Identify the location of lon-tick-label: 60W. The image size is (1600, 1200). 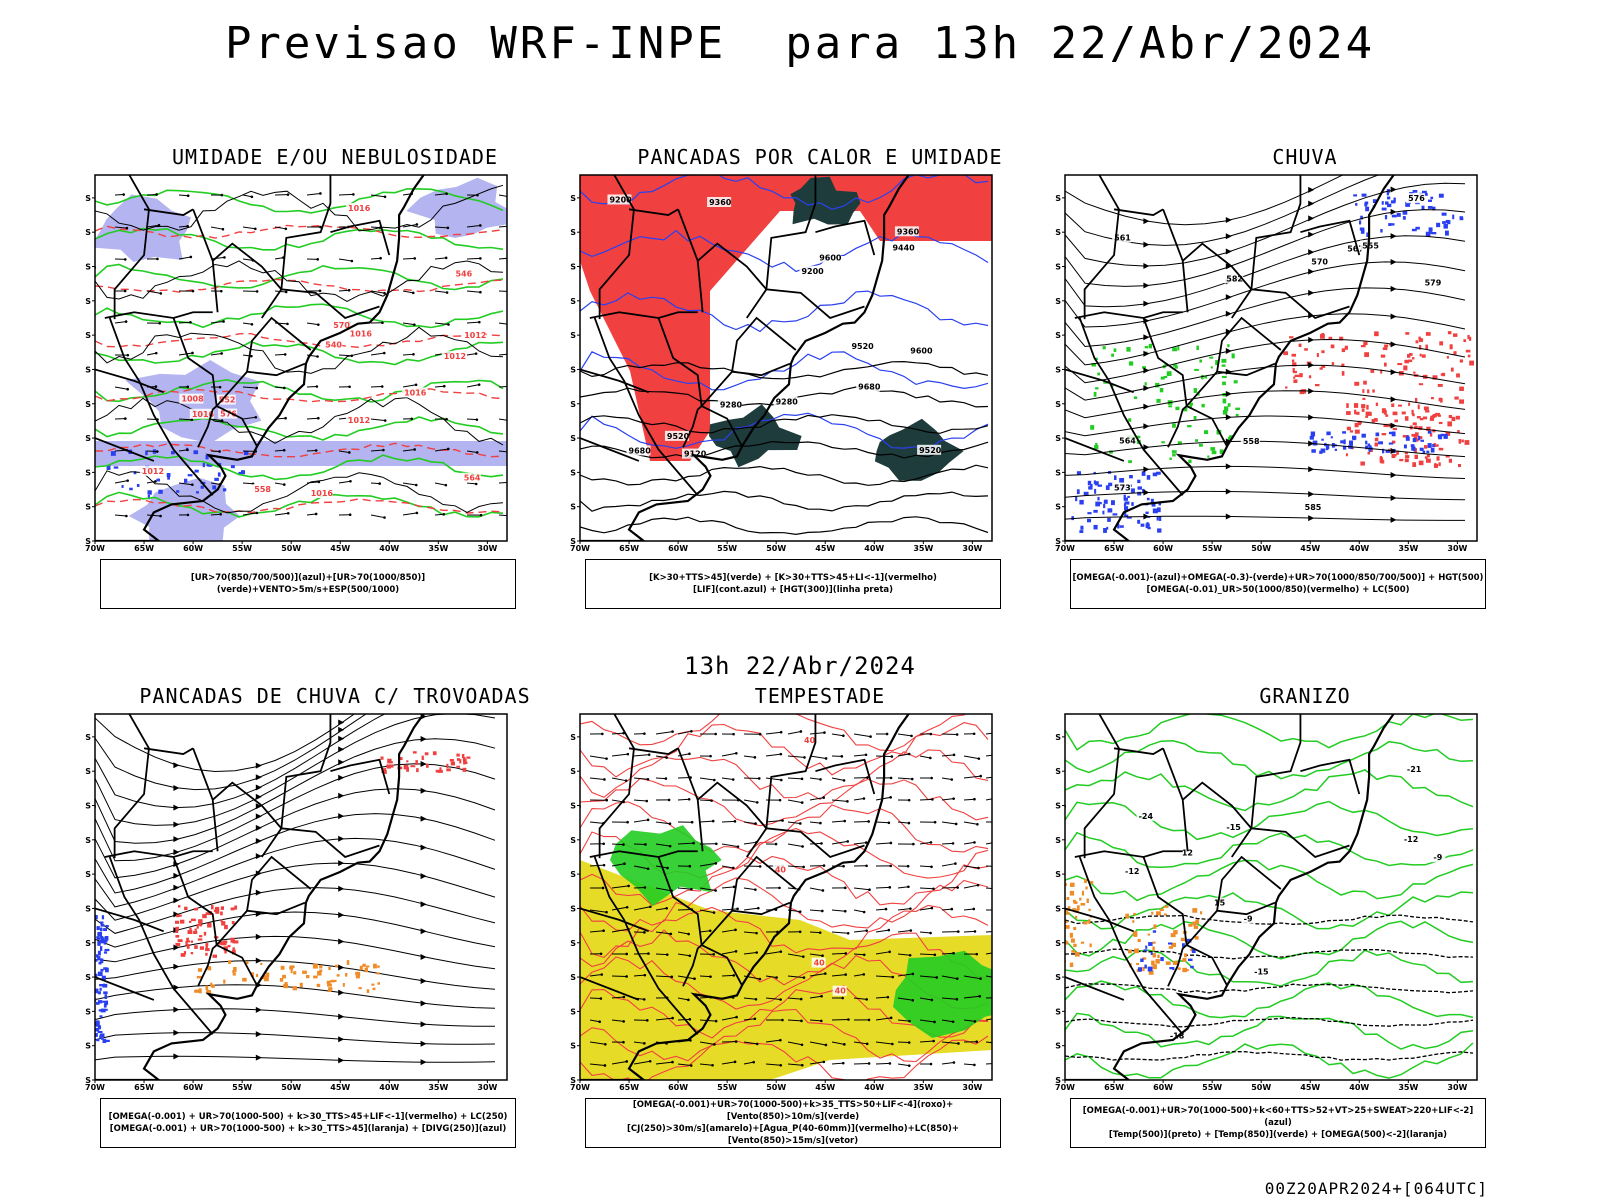
(193, 1087).